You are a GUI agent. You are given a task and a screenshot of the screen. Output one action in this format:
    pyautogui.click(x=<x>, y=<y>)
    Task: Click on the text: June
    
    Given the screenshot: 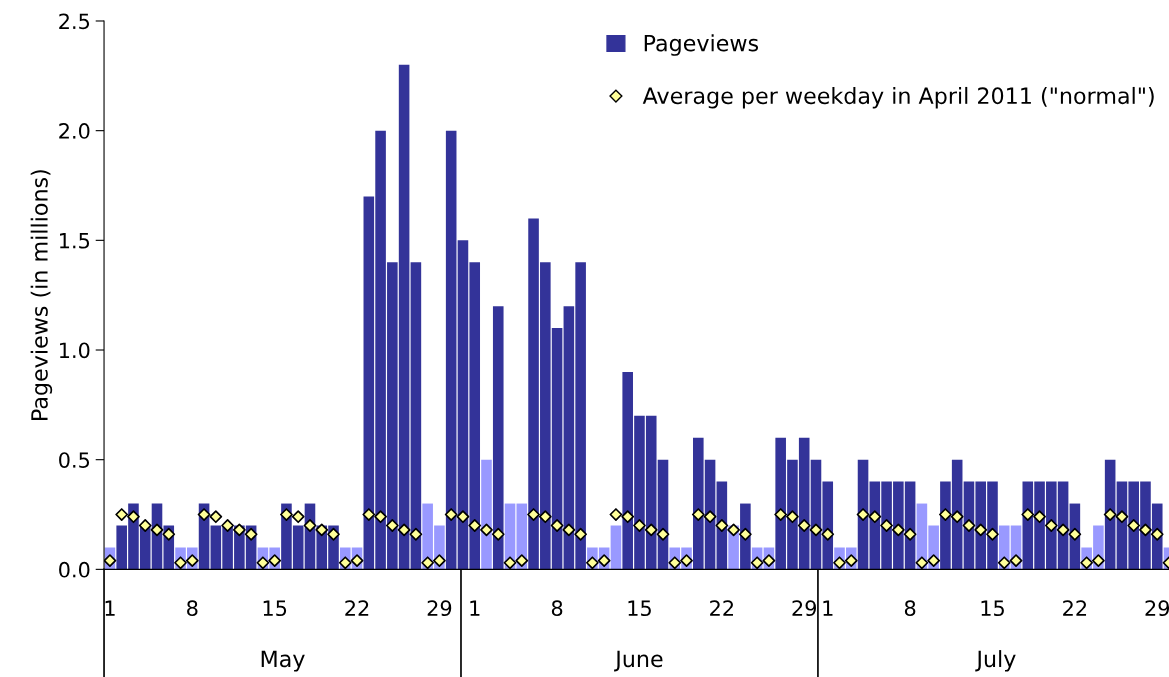 What is the action you would take?
    pyautogui.click(x=638, y=661)
    